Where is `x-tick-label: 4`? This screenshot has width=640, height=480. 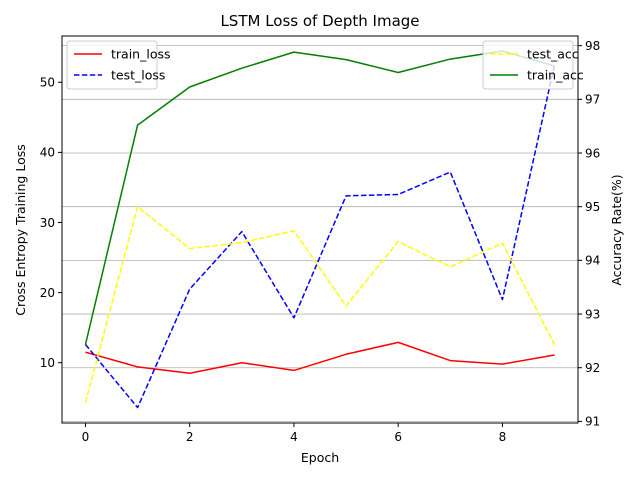
x-tick-label: 4 is located at coordinates (294, 437).